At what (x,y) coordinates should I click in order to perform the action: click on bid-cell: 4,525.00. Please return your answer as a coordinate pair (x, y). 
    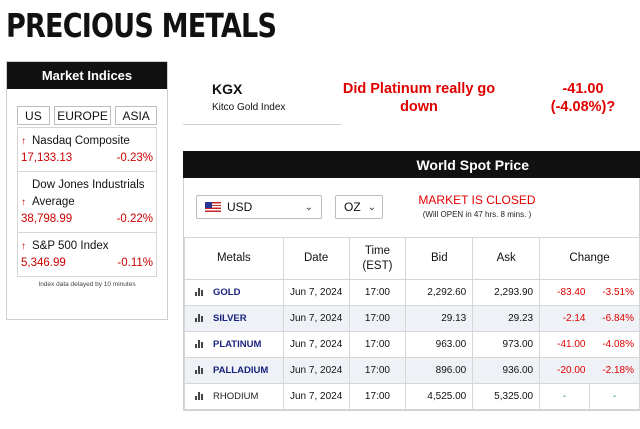
    Looking at the image, I should click on (439, 396).